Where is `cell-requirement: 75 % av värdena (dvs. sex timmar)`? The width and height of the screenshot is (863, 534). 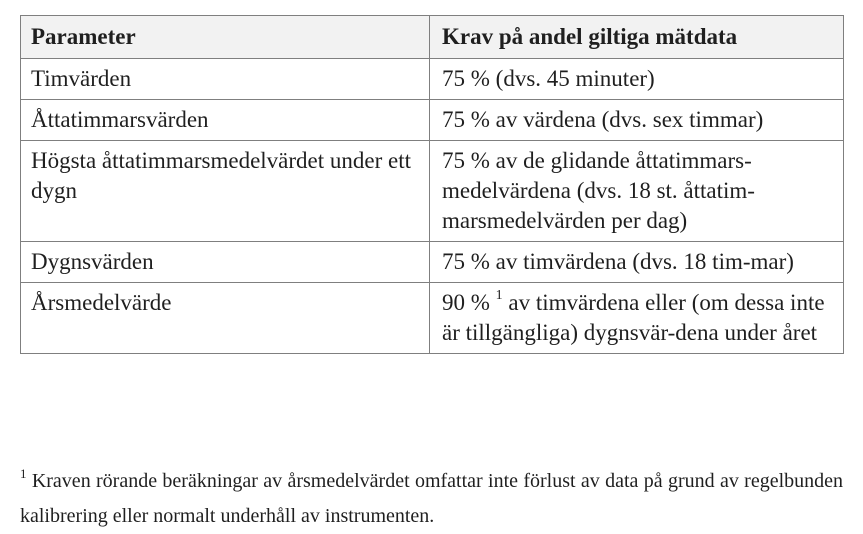 cell-requirement: 75 % av värdena (dvs. sex timmar) is located at coordinates (636, 120).